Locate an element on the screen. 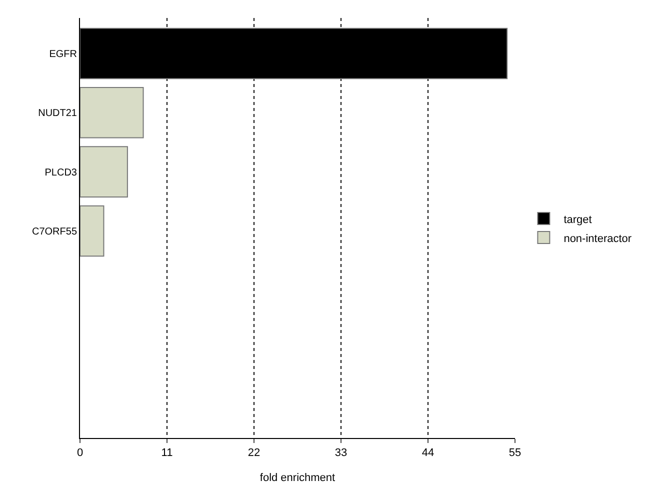 The image size is (650, 488). y-tick-label: C7ORF55 is located at coordinates (55, 232).